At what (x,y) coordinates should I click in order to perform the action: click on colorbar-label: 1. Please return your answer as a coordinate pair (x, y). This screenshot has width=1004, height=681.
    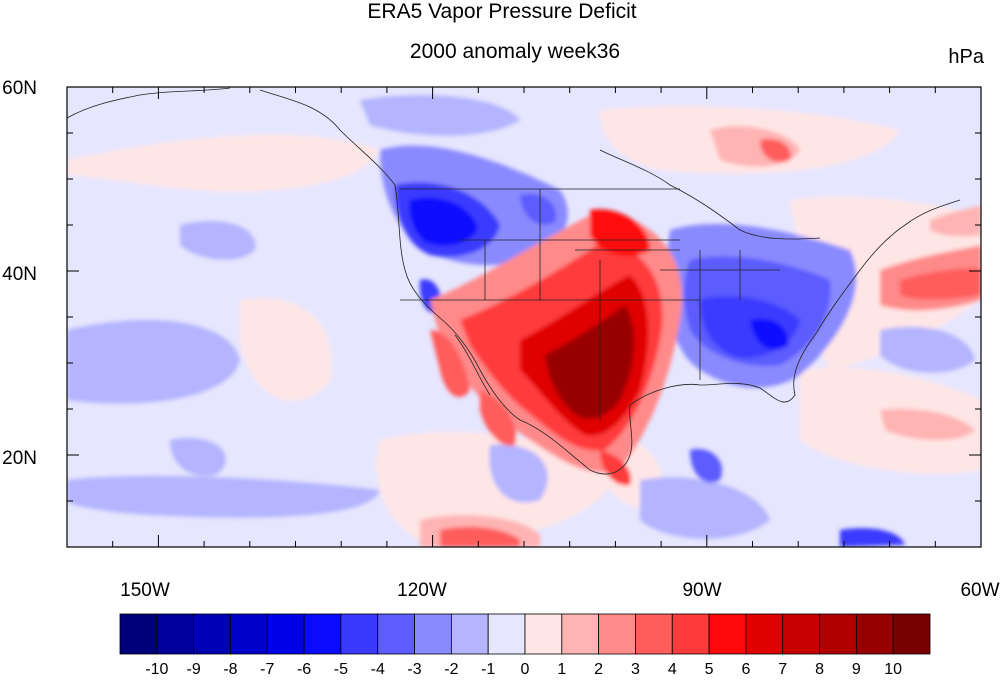
    Looking at the image, I should click on (561, 669).